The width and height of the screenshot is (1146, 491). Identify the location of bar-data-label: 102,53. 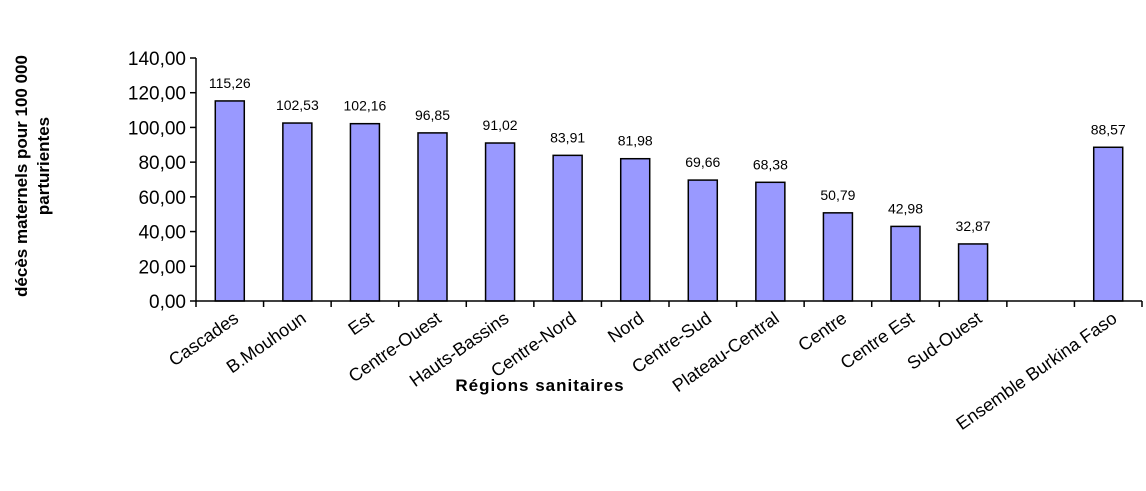
(297, 105).